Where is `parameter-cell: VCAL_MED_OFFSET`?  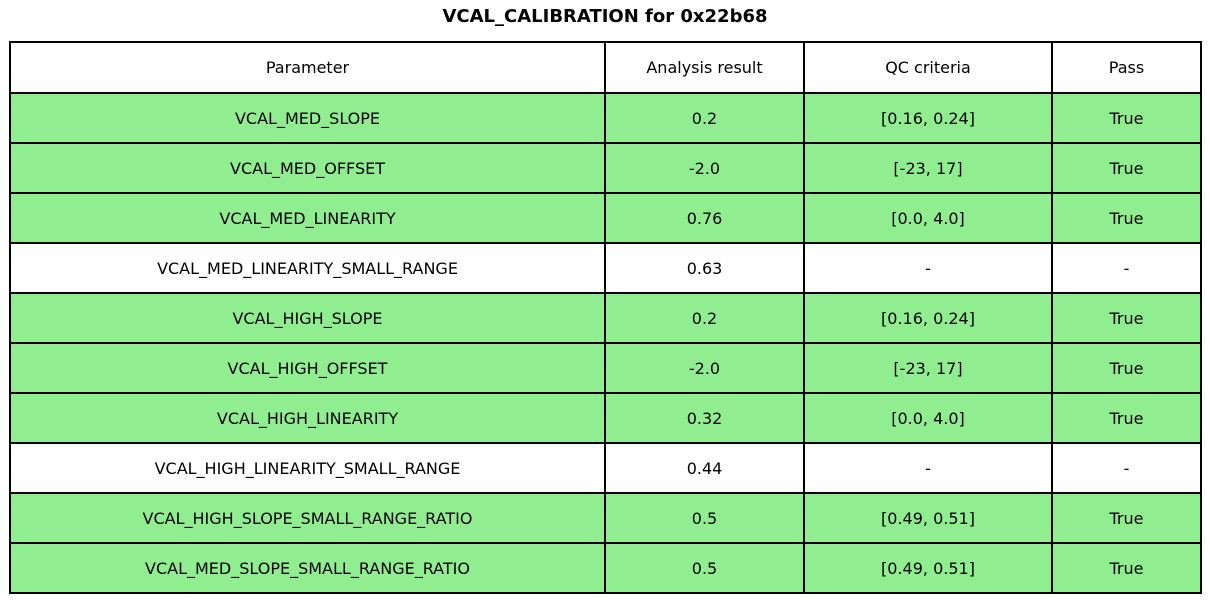
parameter-cell: VCAL_MED_OFFSET is located at coordinates (307, 168).